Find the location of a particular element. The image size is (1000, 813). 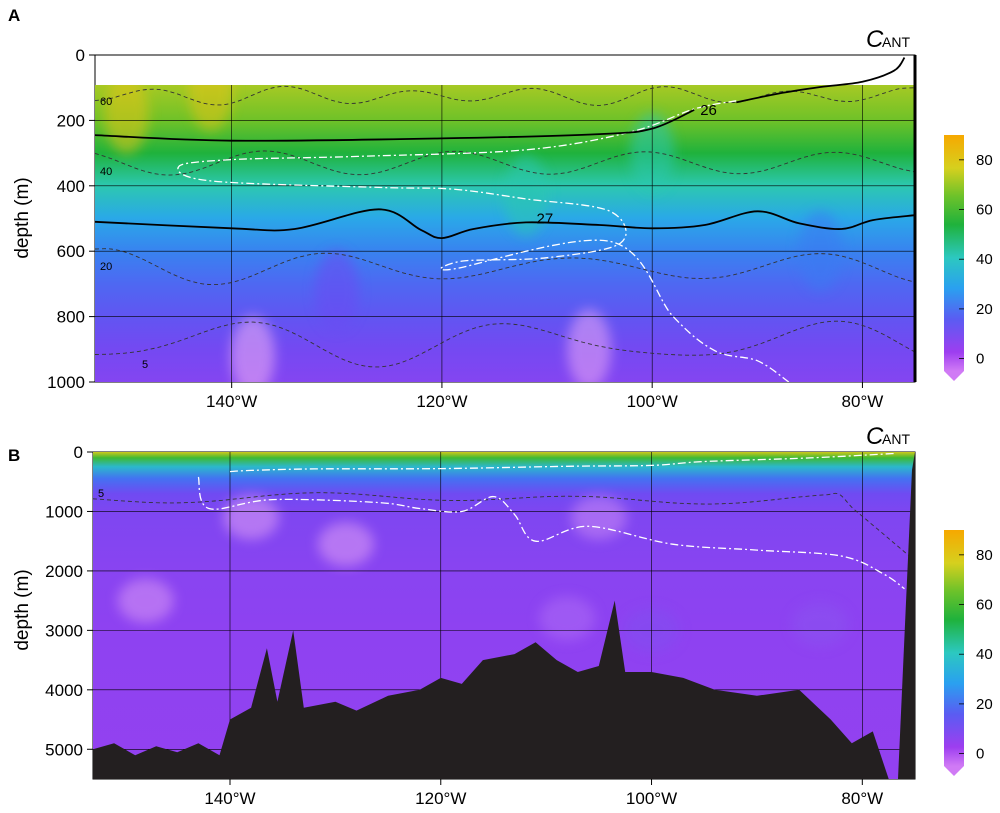

panel-b-white-contour-deep is located at coordinates (551, 533).